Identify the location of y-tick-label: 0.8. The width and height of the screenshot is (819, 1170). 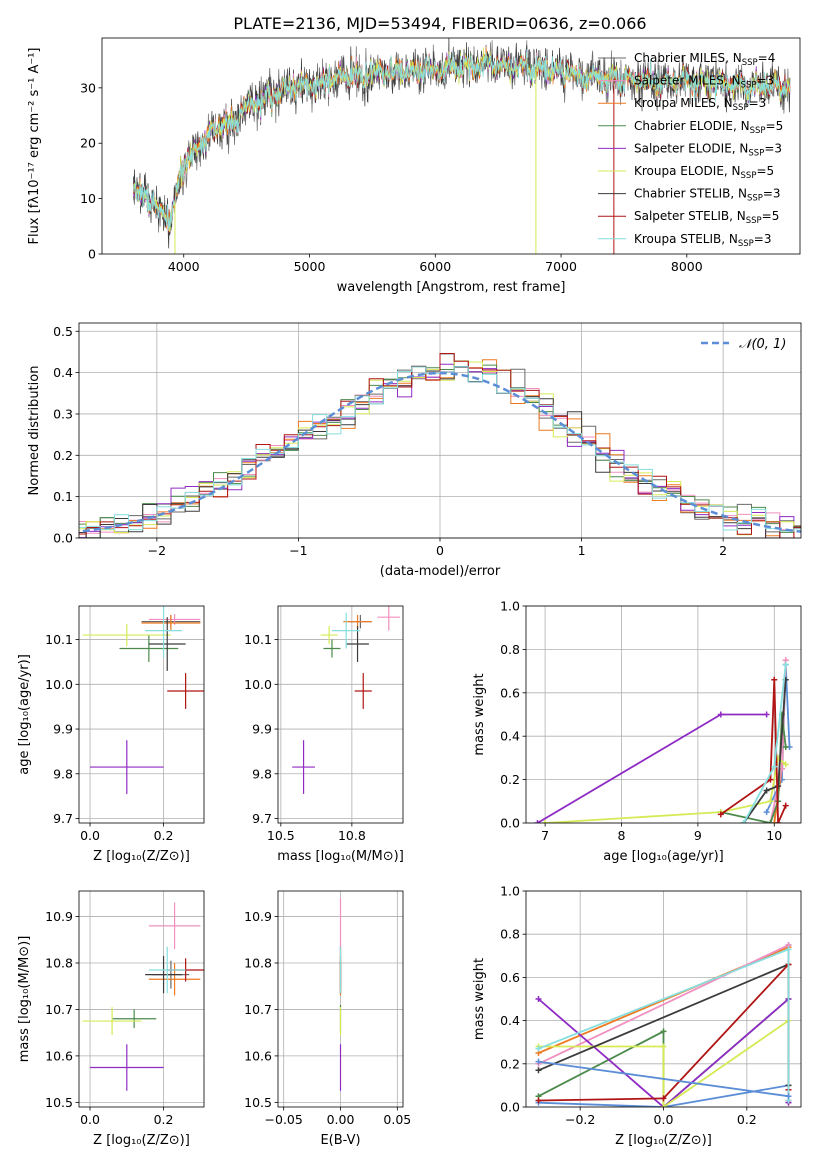
(510, 934).